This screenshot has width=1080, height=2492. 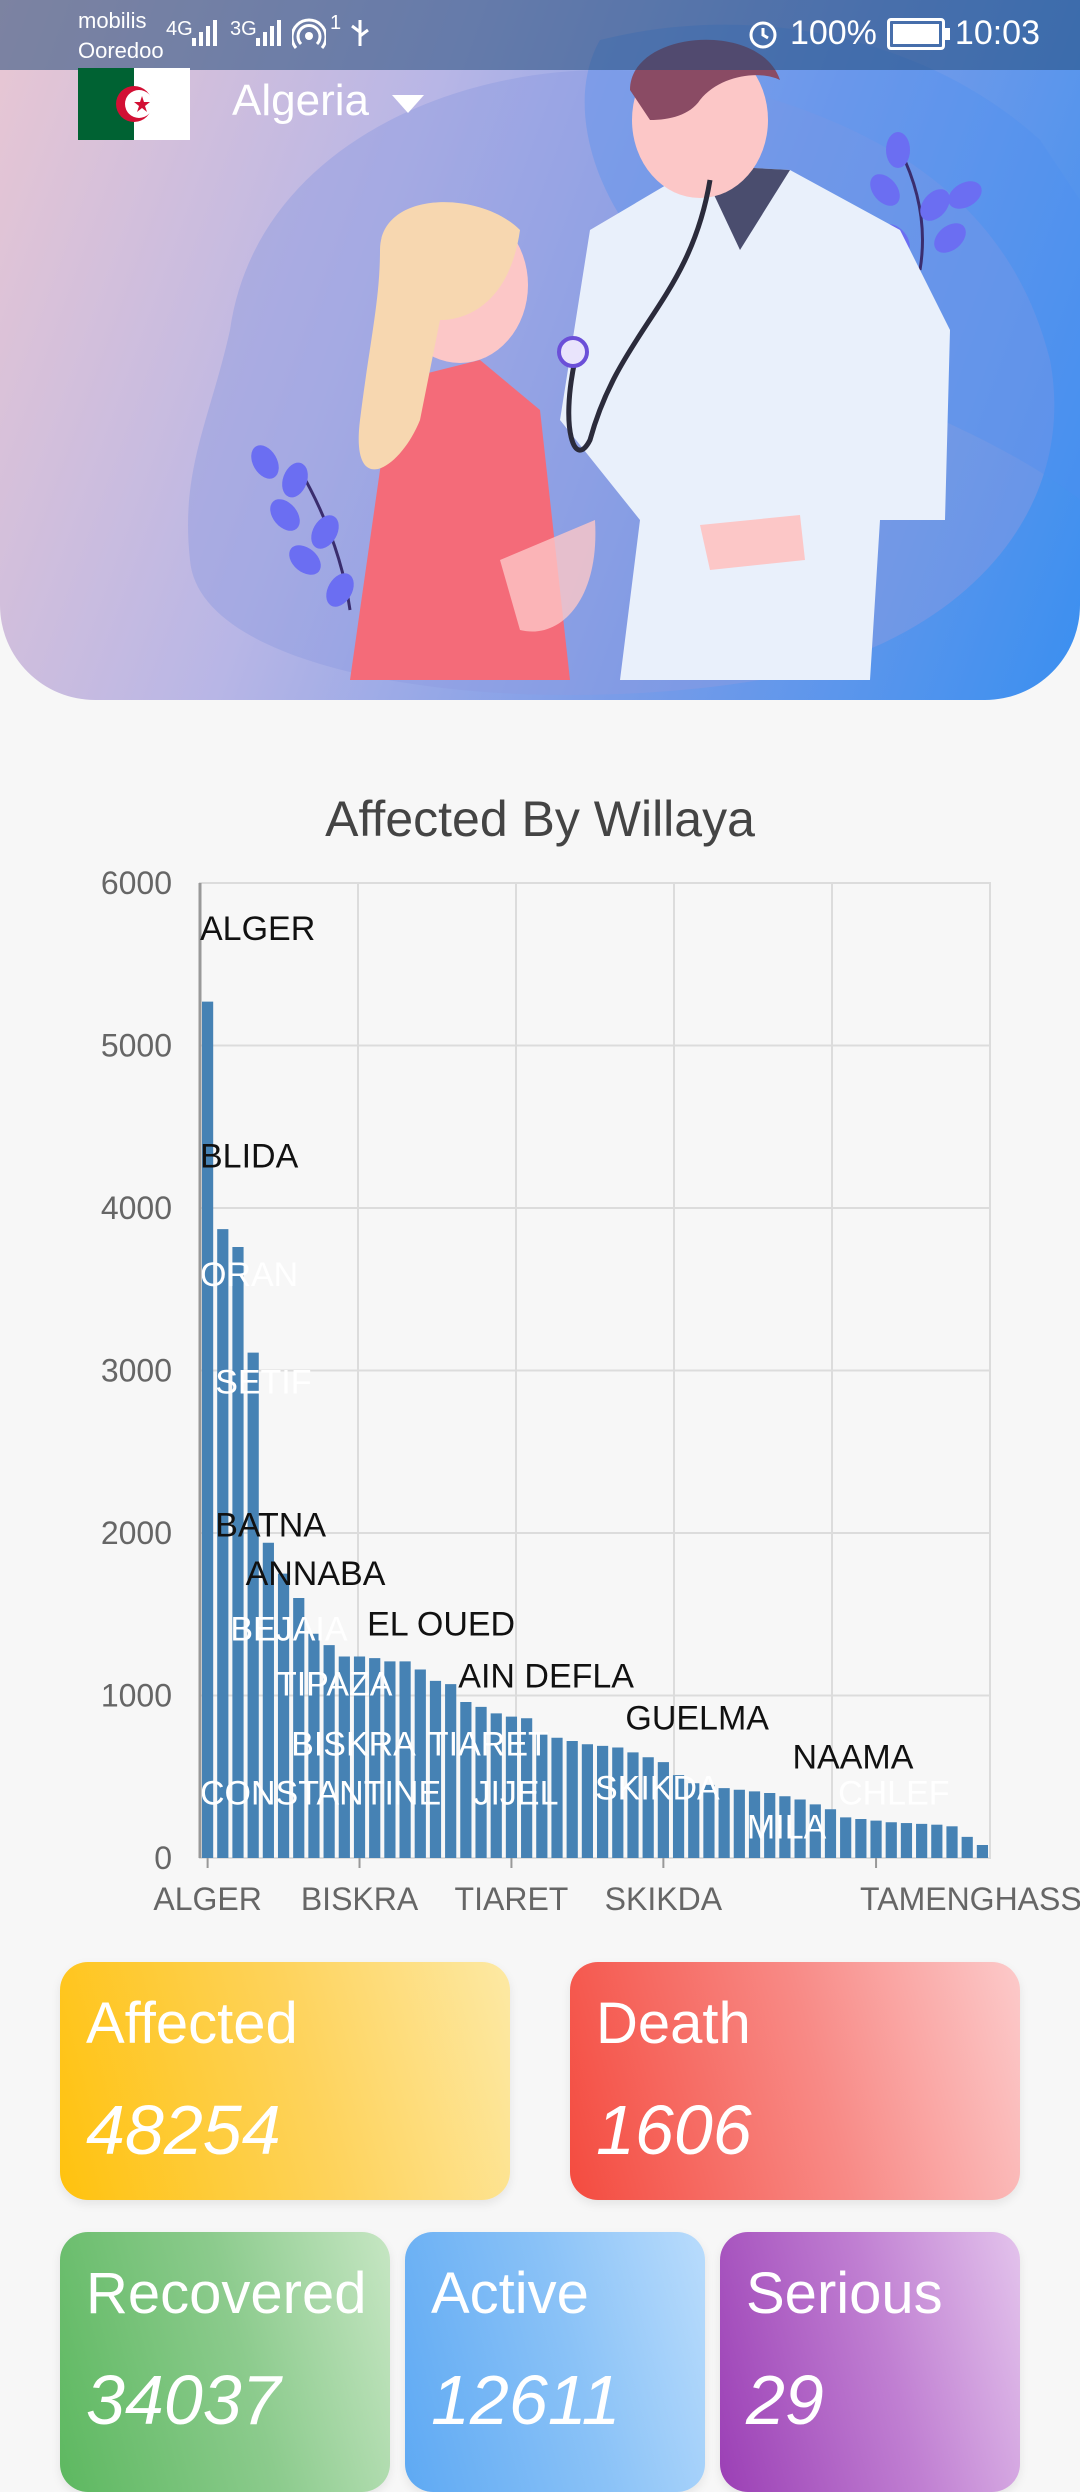 I want to click on recovered-label: Recovered, so click(x=226, y=2293).